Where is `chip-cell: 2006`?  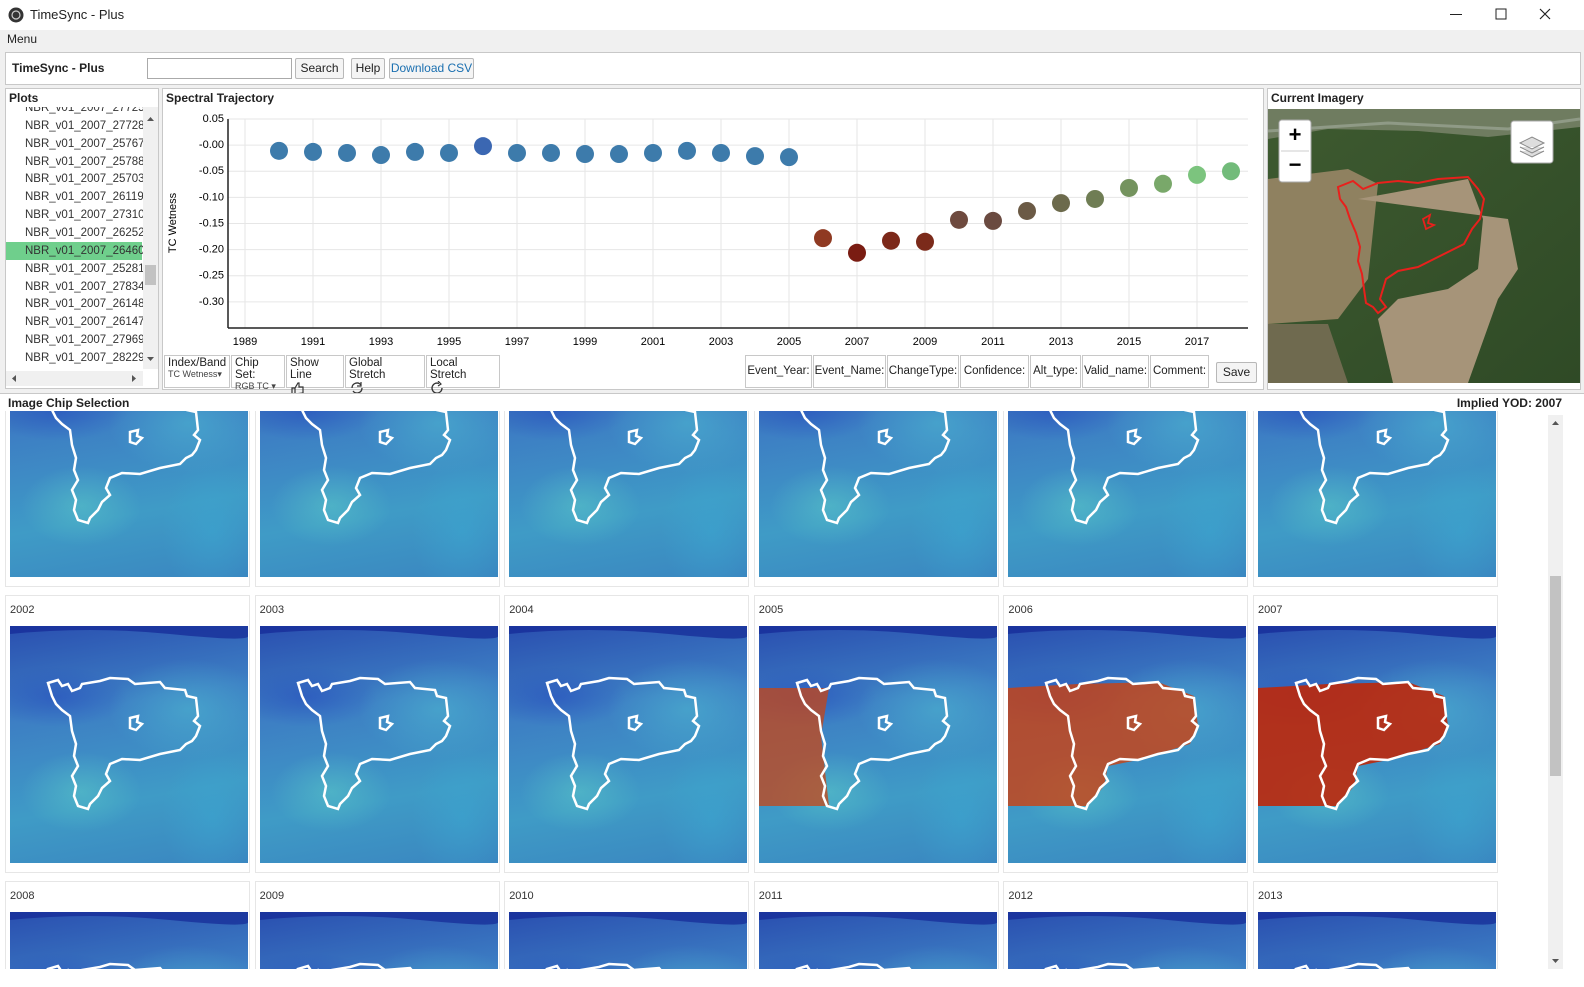
chip-cell: 2006 is located at coordinates (1126, 734).